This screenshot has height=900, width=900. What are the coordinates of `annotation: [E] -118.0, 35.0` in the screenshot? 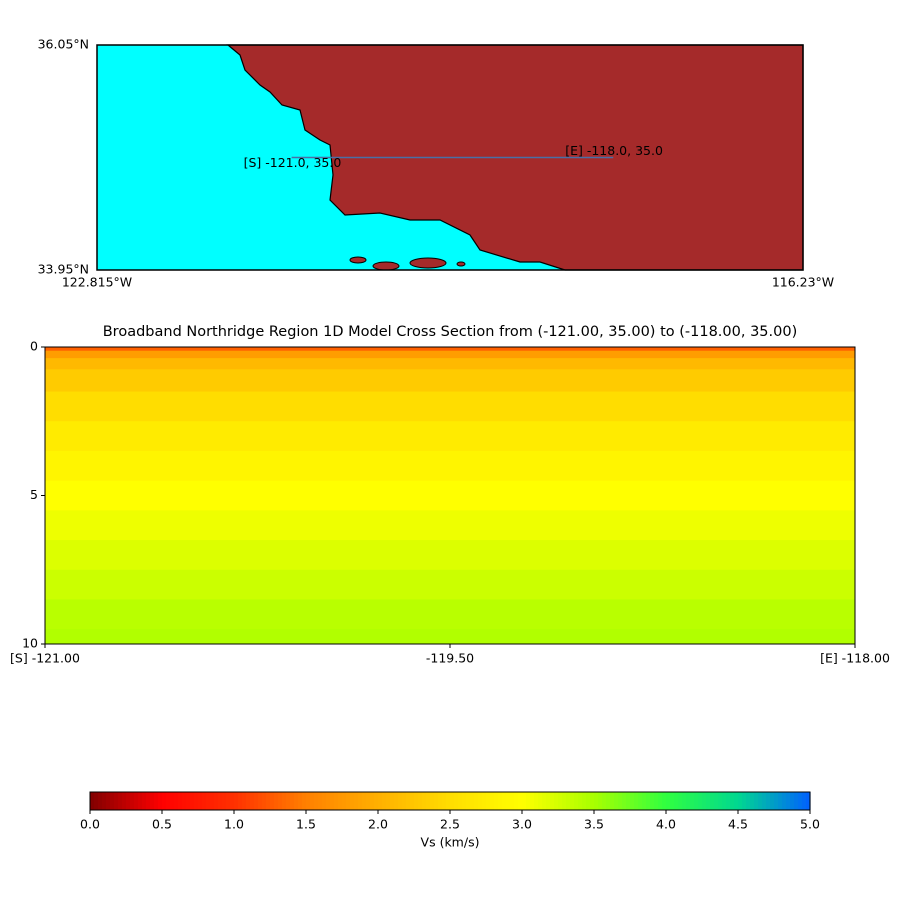 It's located at (614, 150).